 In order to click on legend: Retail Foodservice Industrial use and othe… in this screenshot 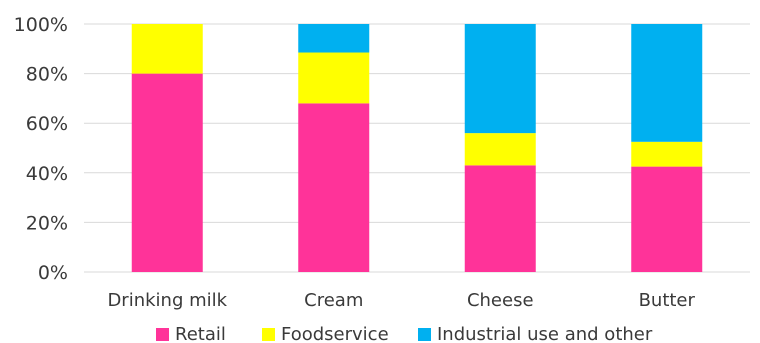, I will do `click(404, 333)`.